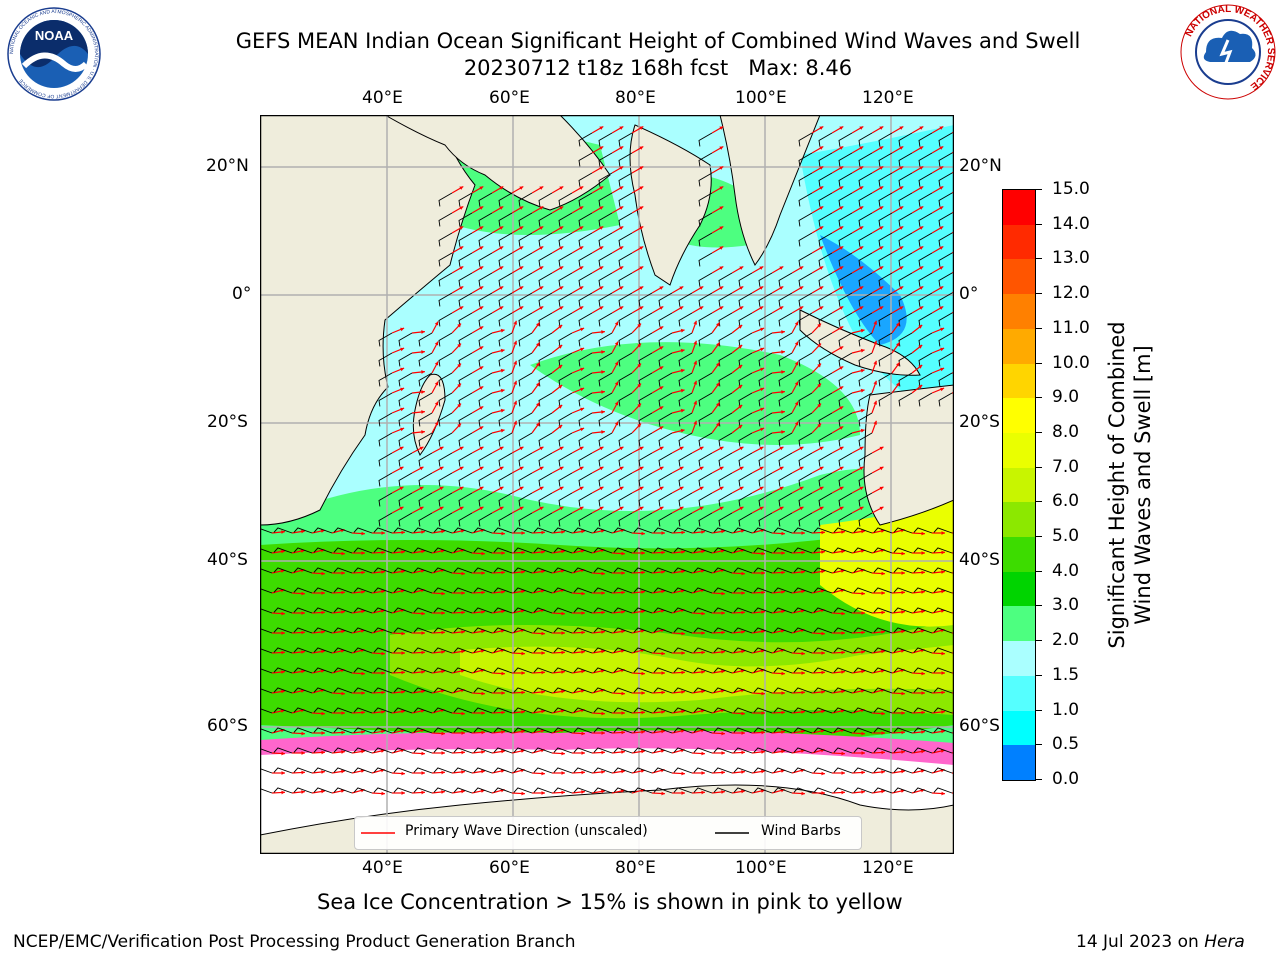  Describe the element at coordinates (382, 868) in the screenshot. I see `lon-label-bottom-40e: 40°E` at that location.